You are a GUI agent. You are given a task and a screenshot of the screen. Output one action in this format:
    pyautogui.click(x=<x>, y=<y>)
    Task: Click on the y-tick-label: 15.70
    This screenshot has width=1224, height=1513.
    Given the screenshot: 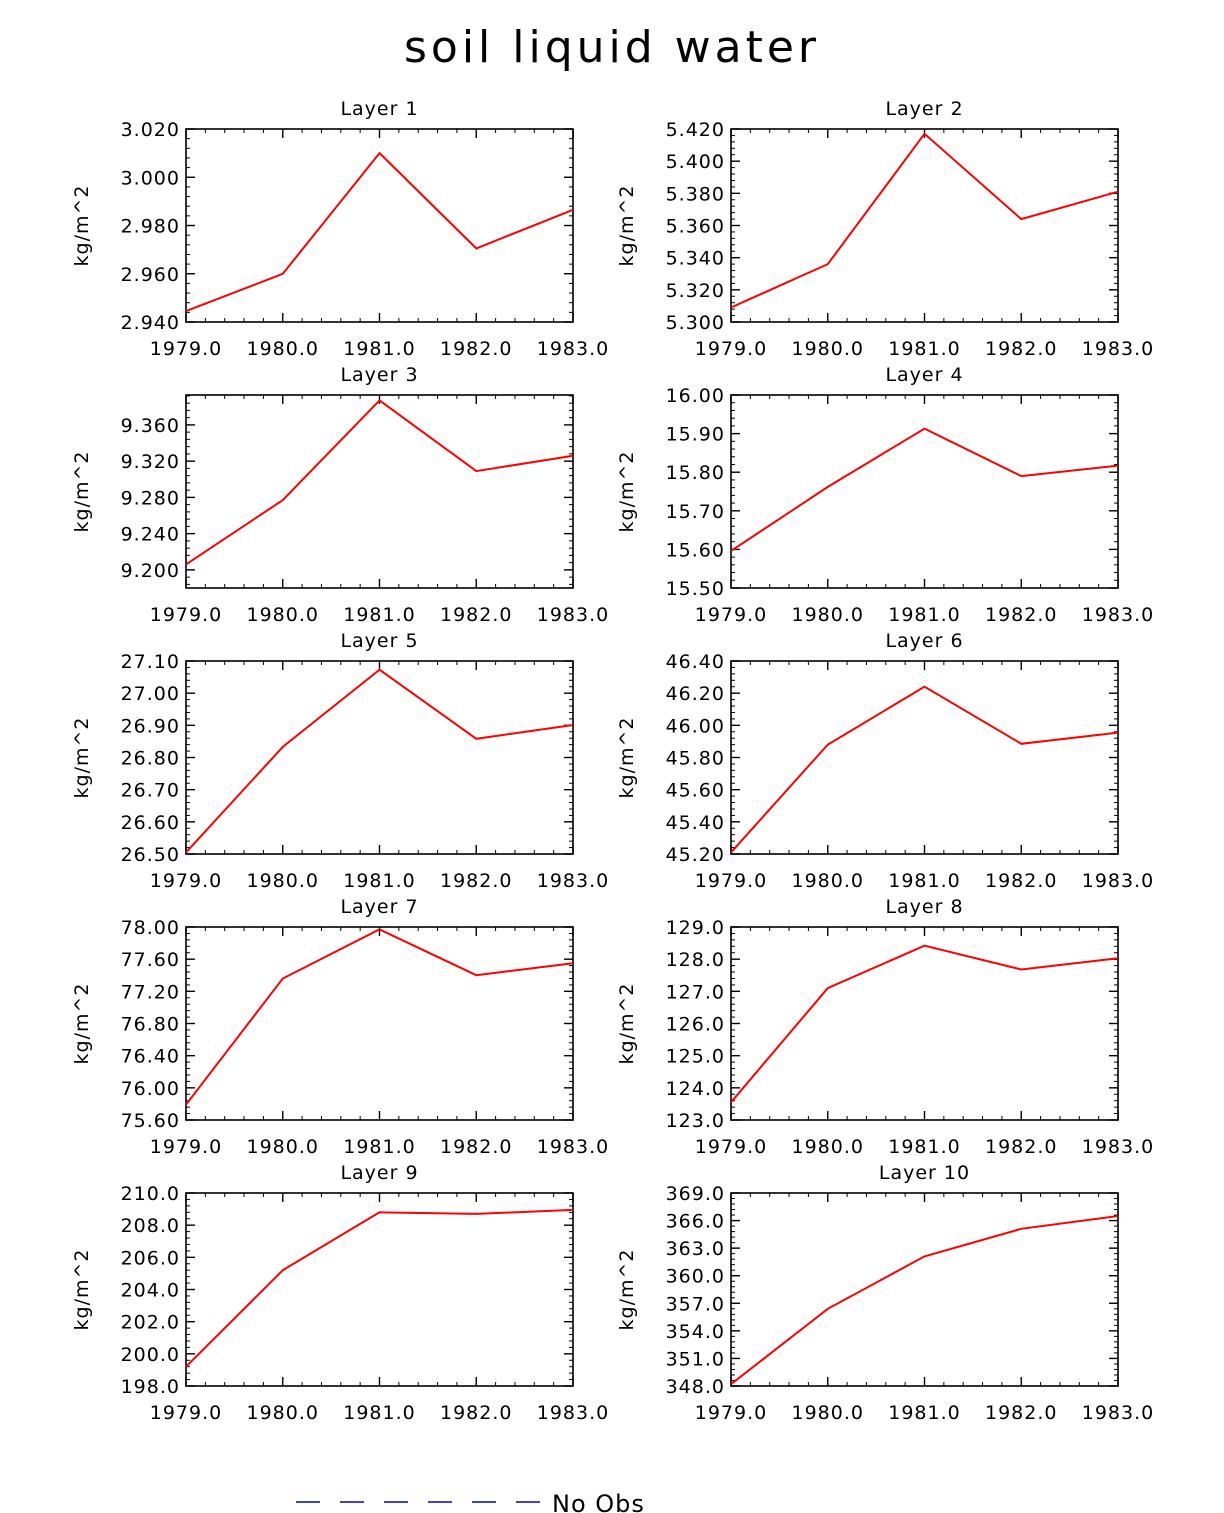 What is the action you would take?
    pyautogui.click(x=695, y=512)
    